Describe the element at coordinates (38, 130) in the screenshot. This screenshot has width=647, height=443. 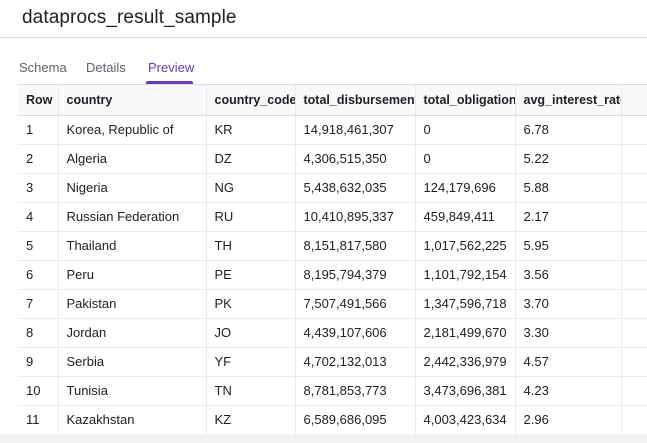
I see `row-number-cell: 1` at that location.